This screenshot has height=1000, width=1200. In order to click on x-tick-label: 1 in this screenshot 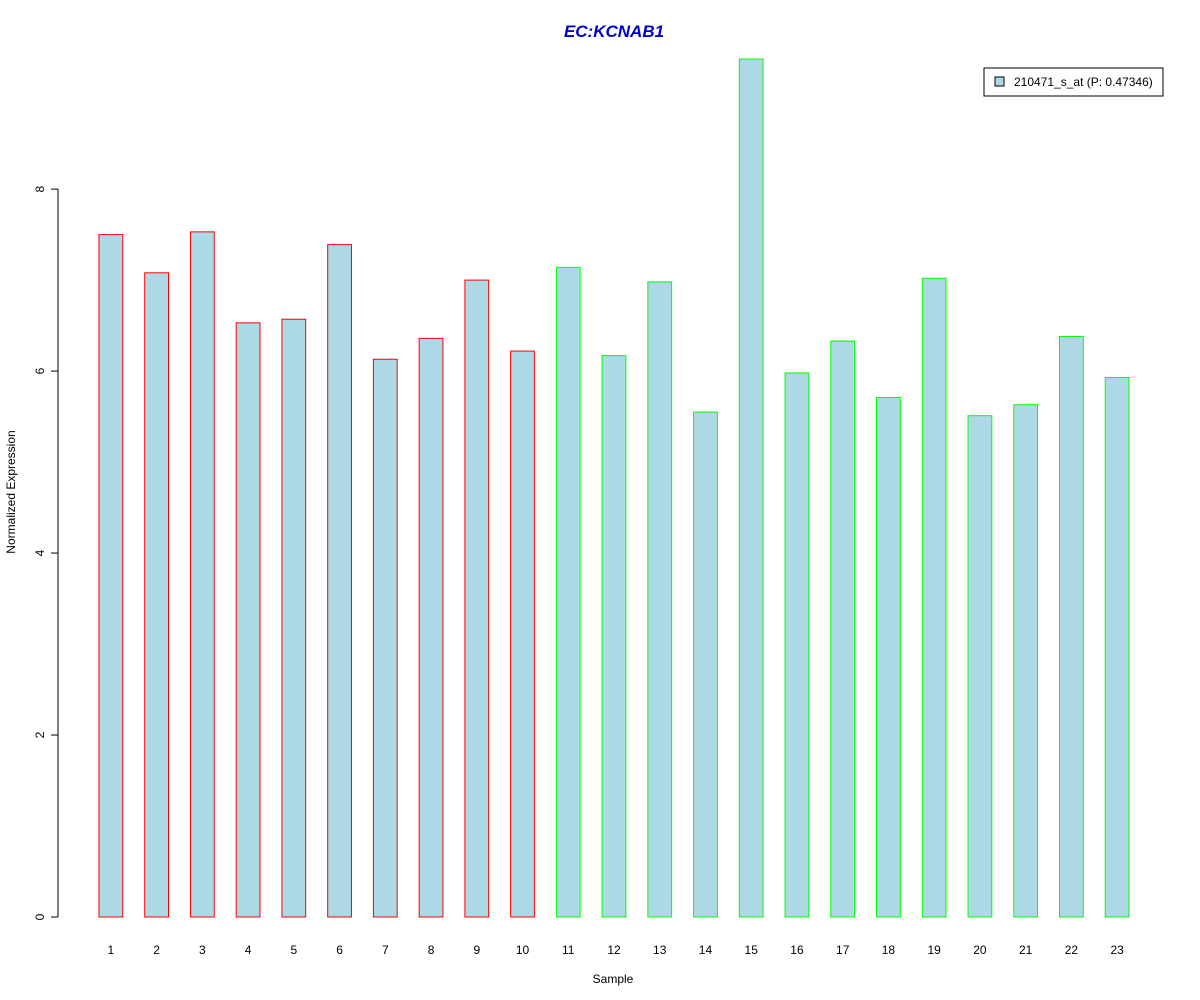, I will do `click(111, 950)`.